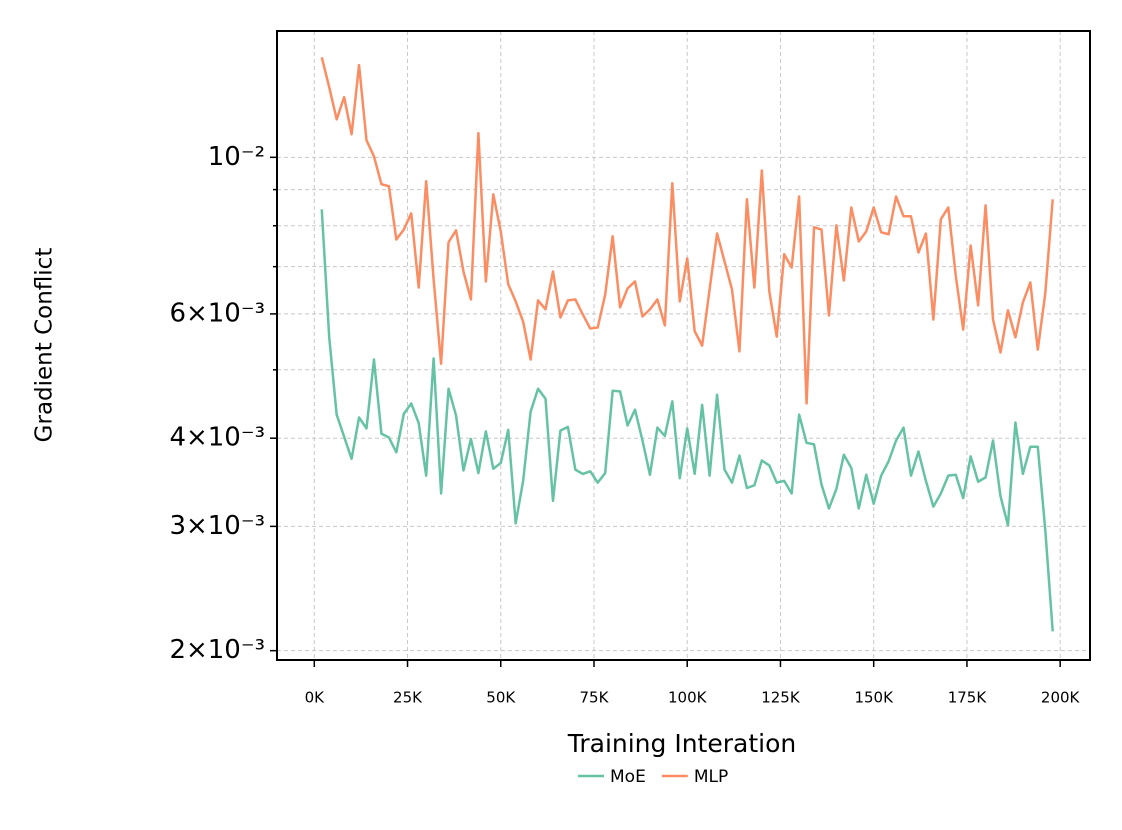 This screenshot has width=1122, height=830. What do you see at coordinates (595, 698) in the screenshot?
I see `x-tick-label: 75K` at bounding box center [595, 698].